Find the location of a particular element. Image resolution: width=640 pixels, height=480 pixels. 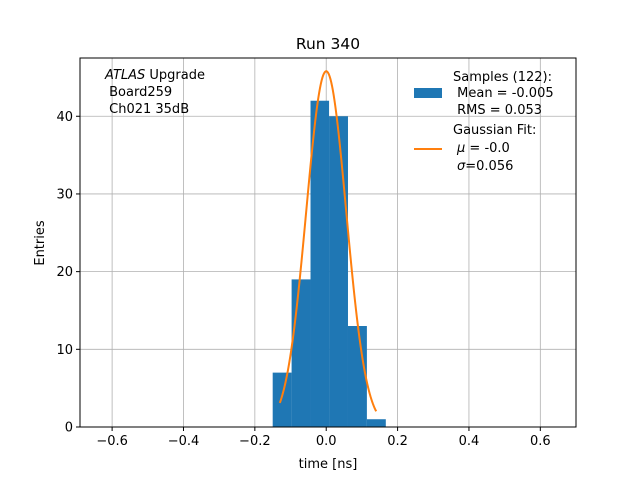

y-axis-label: Entries is located at coordinates (40, 243).